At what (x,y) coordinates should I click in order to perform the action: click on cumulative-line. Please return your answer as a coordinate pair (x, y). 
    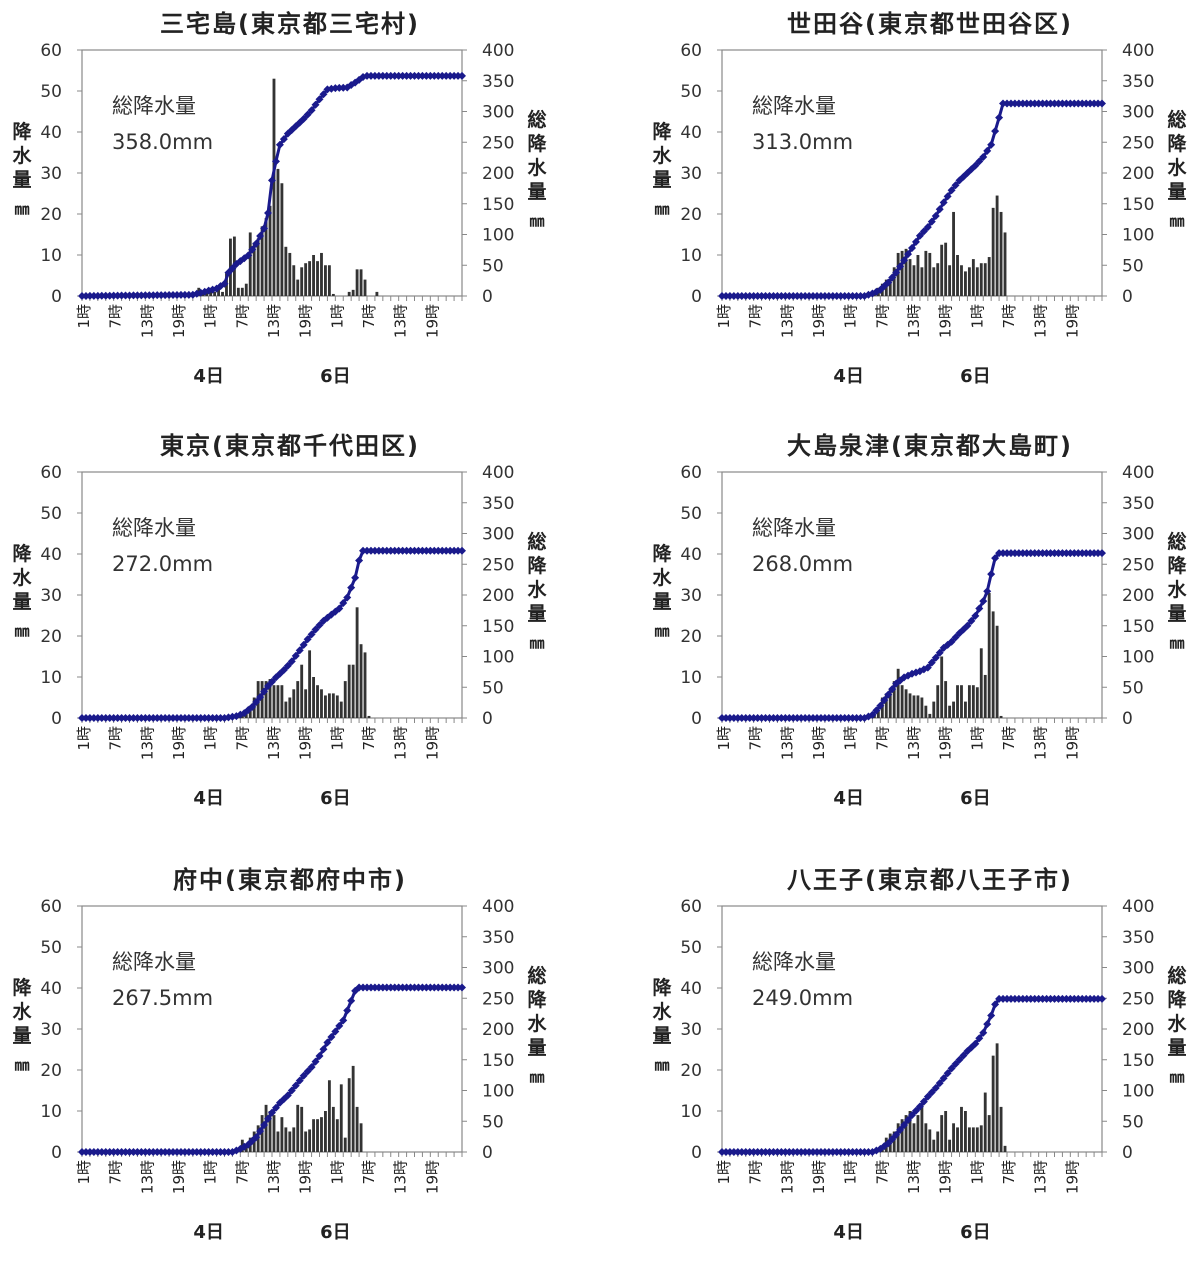
    Looking at the image, I should click on (912, 635).